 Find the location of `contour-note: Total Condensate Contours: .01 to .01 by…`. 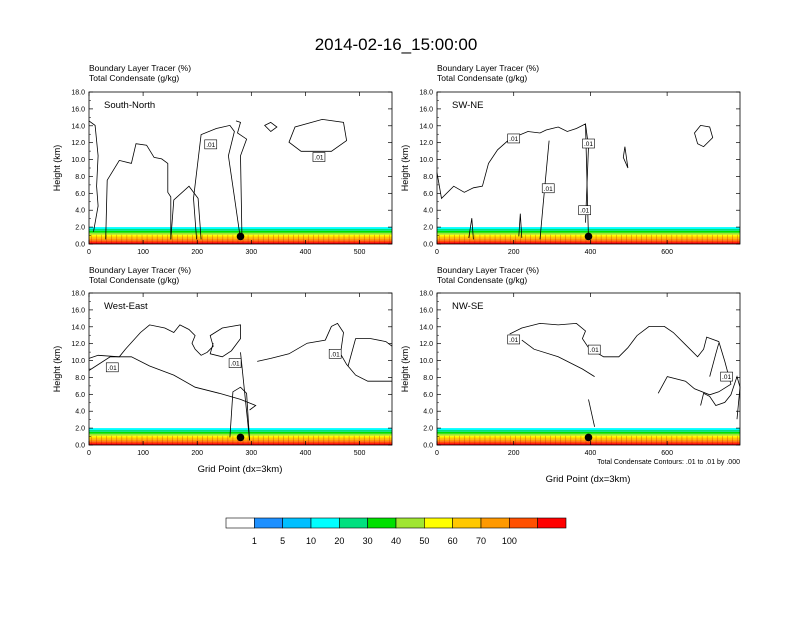

contour-note: Total Condensate Contours: .01 to .01 by… is located at coordinates (668, 462).